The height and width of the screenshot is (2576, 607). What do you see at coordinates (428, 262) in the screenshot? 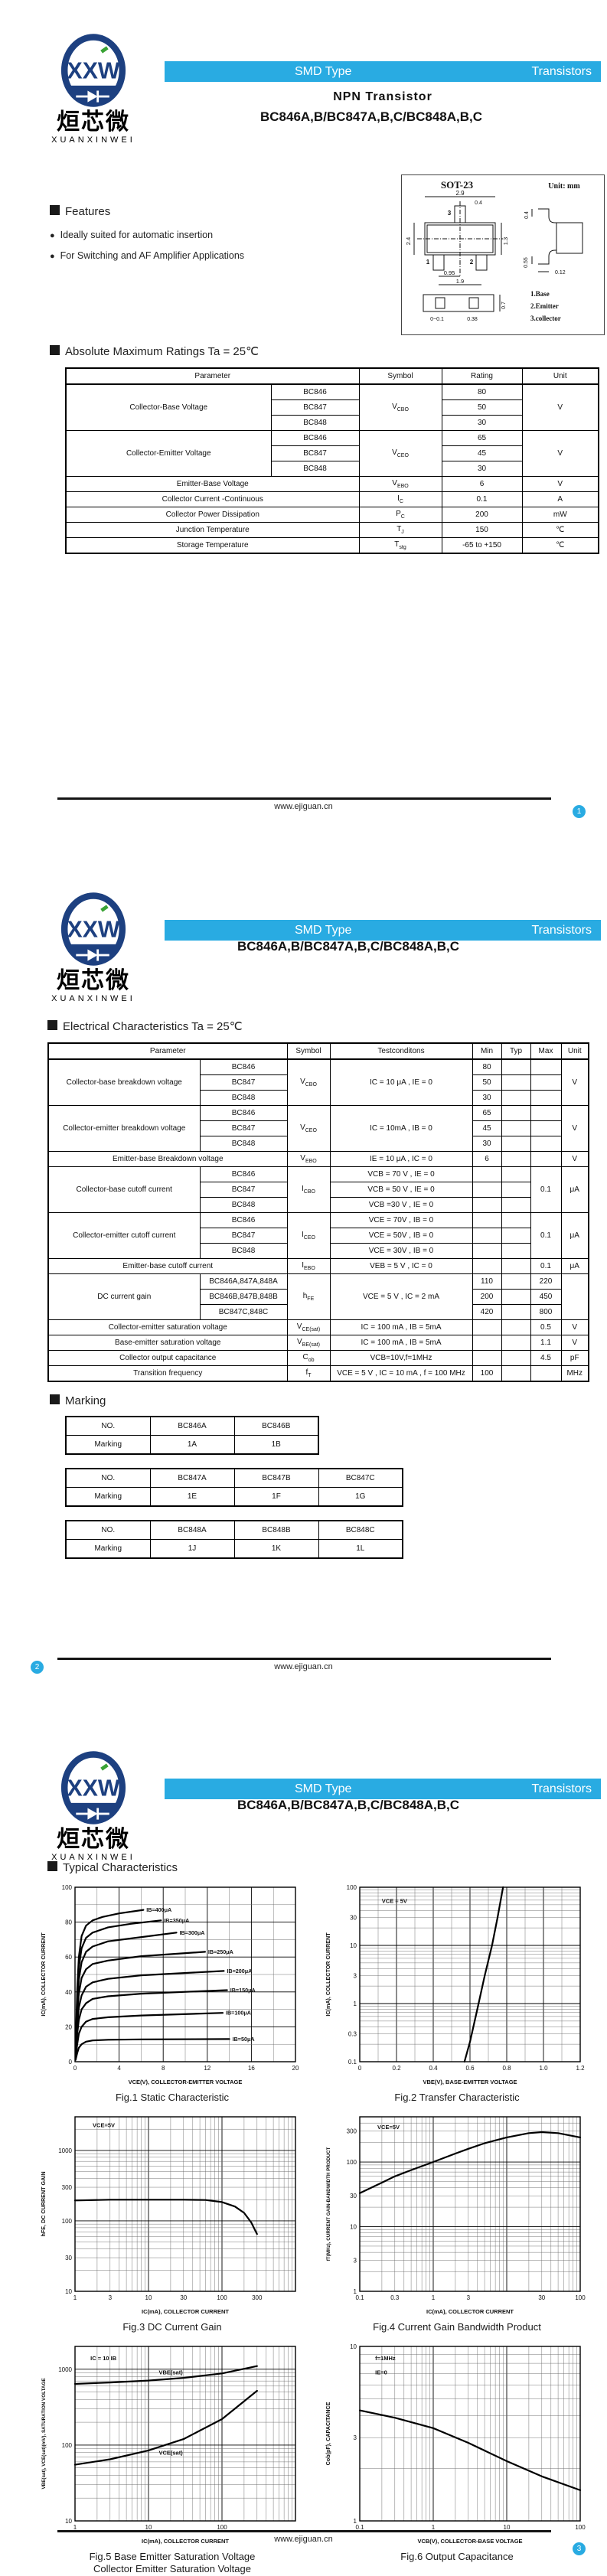
I see `chart-text: 1` at bounding box center [428, 262].